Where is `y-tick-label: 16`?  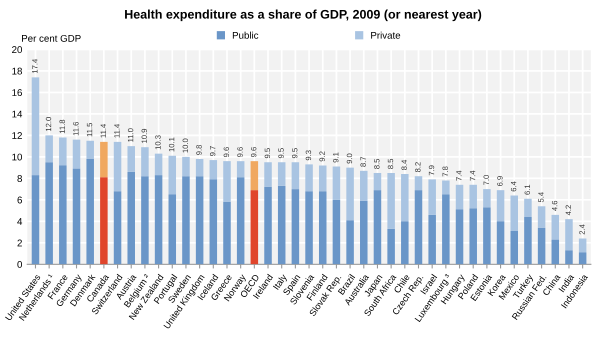
y-tick-label: 16 is located at coordinates (17, 92).